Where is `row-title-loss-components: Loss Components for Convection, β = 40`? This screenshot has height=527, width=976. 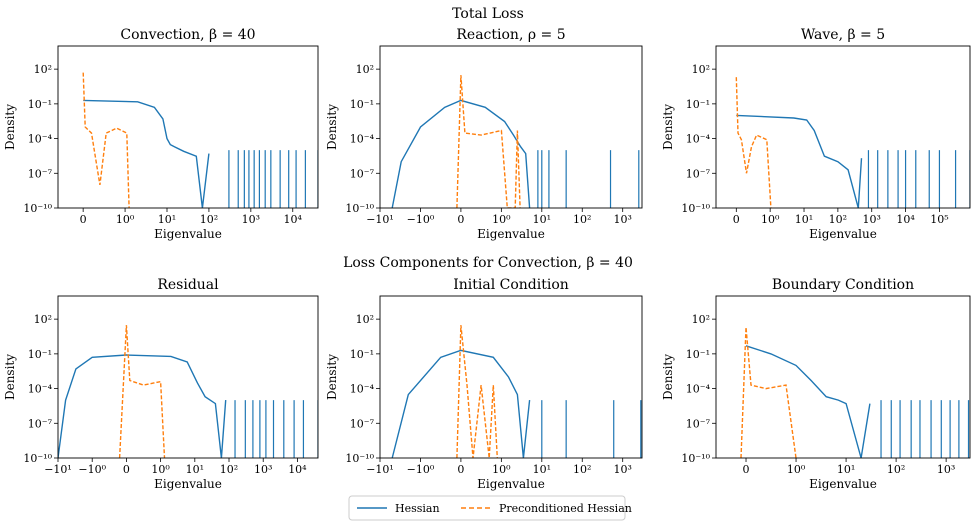
row-title-loss-components: Loss Components for Convection, β = 40 is located at coordinates (488, 263).